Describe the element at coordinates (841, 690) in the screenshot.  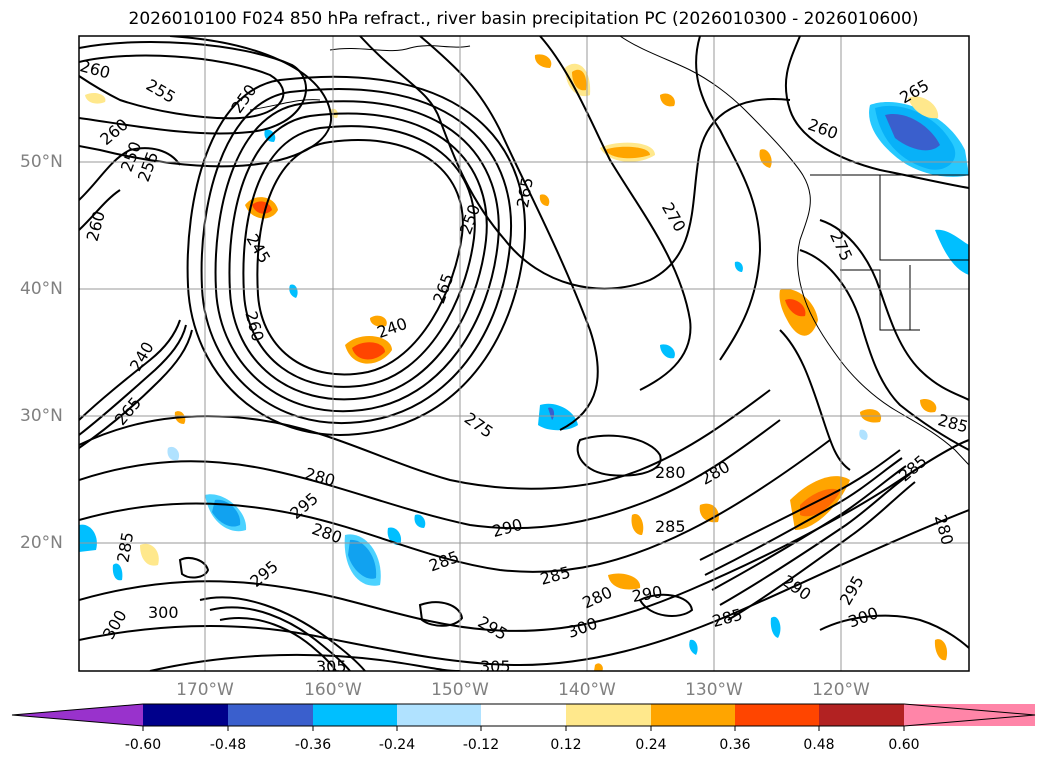
I see `longitude-label: 120°W` at that location.